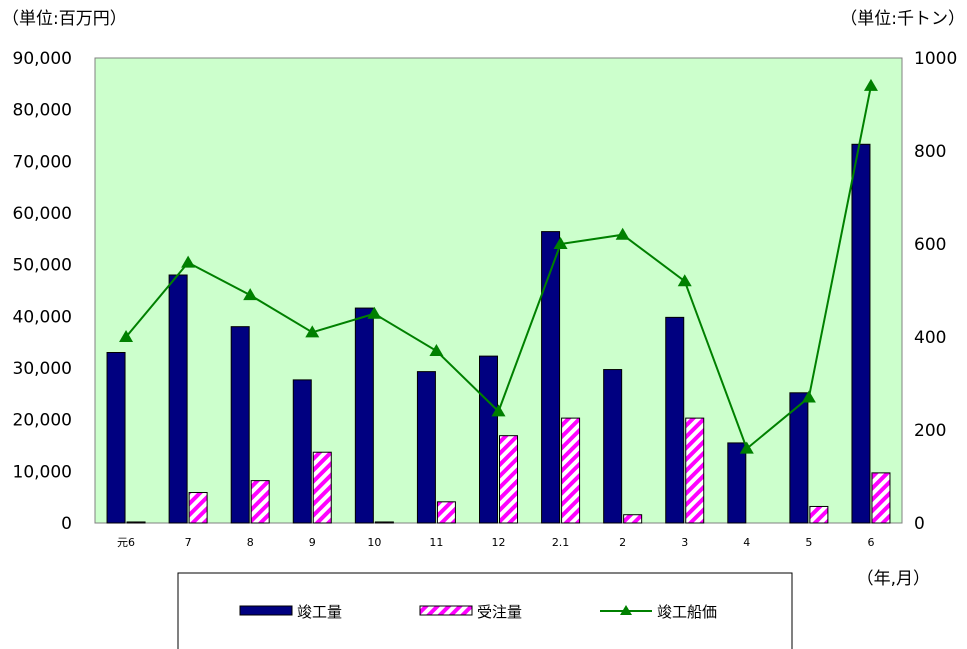 The image size is (967, 649). I want to click on legend: 竣工量 受注量 竣工船価, so click(485, 610).